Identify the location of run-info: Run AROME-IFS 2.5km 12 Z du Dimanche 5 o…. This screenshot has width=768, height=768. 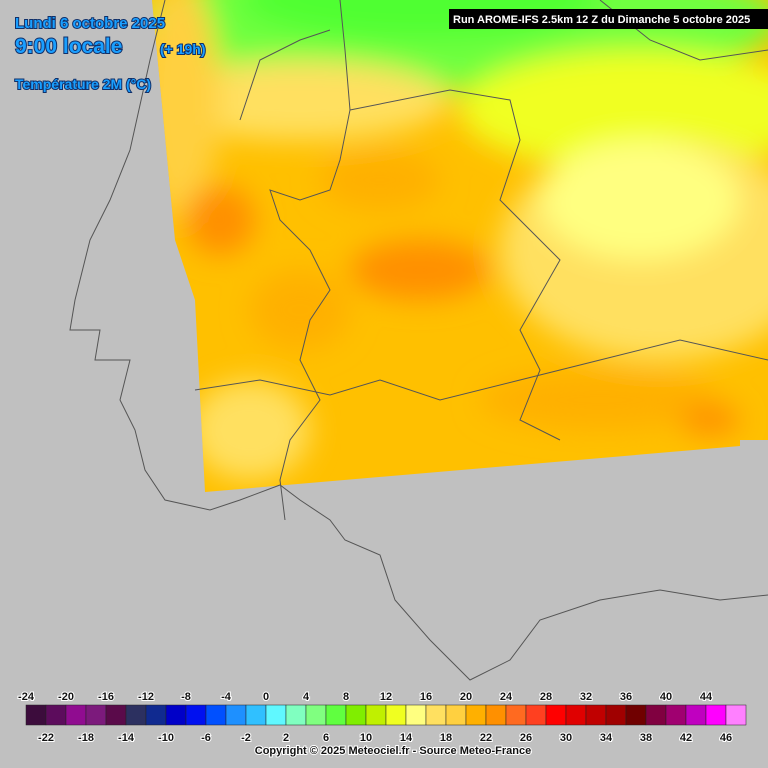
(601, 20).